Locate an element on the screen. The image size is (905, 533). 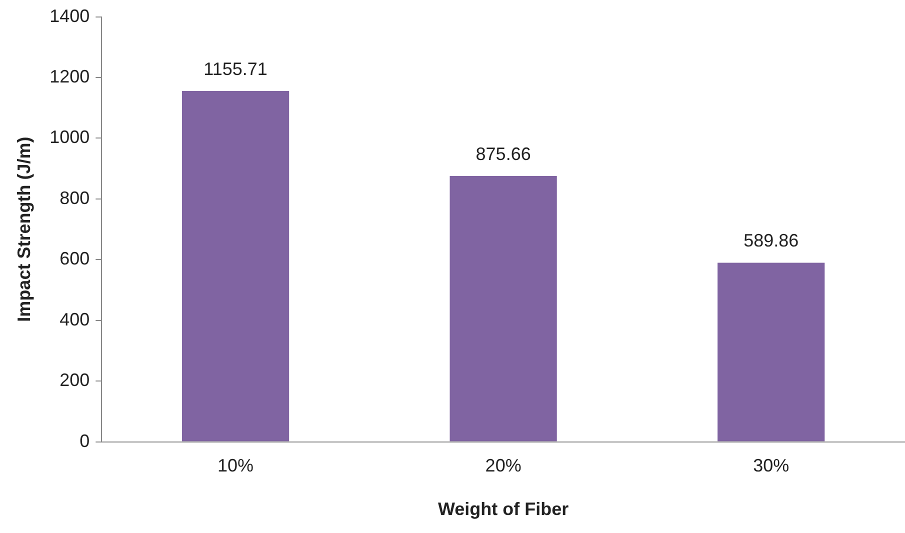
x-tick-label: 10% is located at coordinates (236, 466).